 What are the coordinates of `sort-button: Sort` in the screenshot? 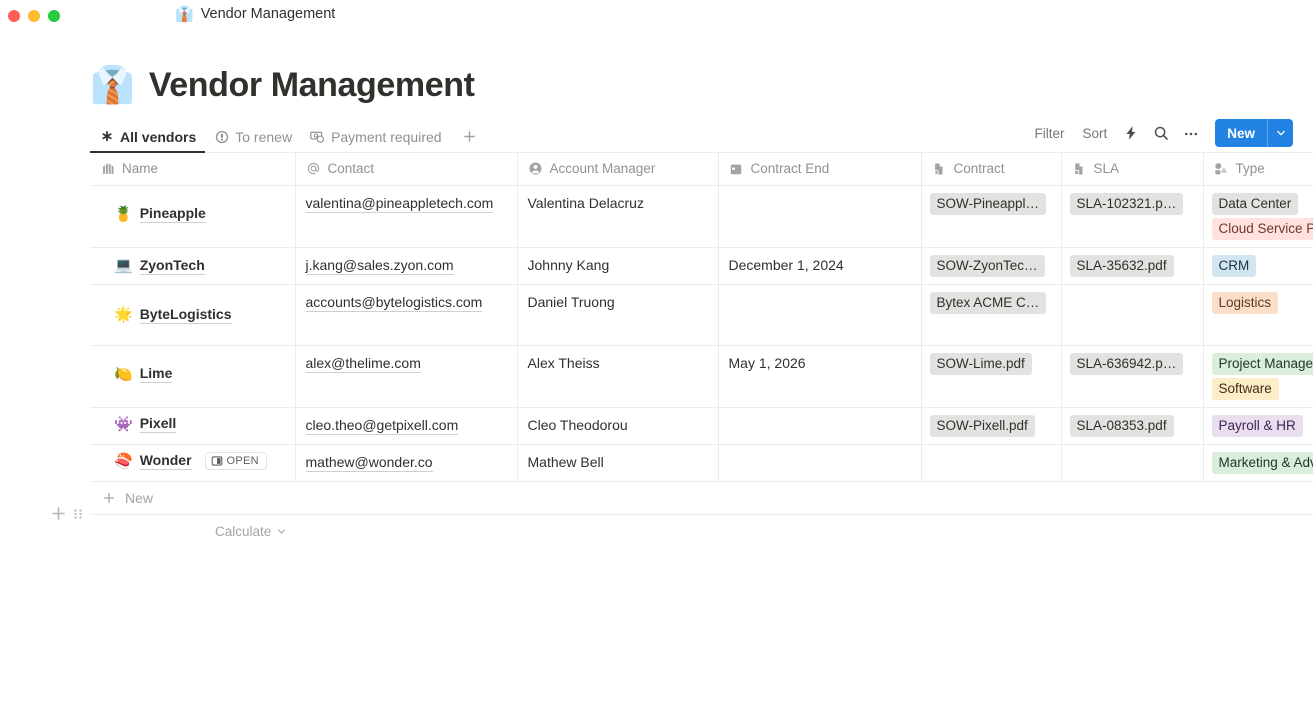 It's located at (1095, 133).